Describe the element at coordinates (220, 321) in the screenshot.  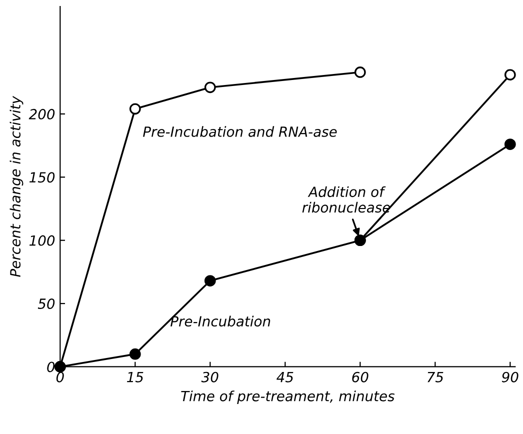
I see `series-label: Pre-Incubation` at that location.